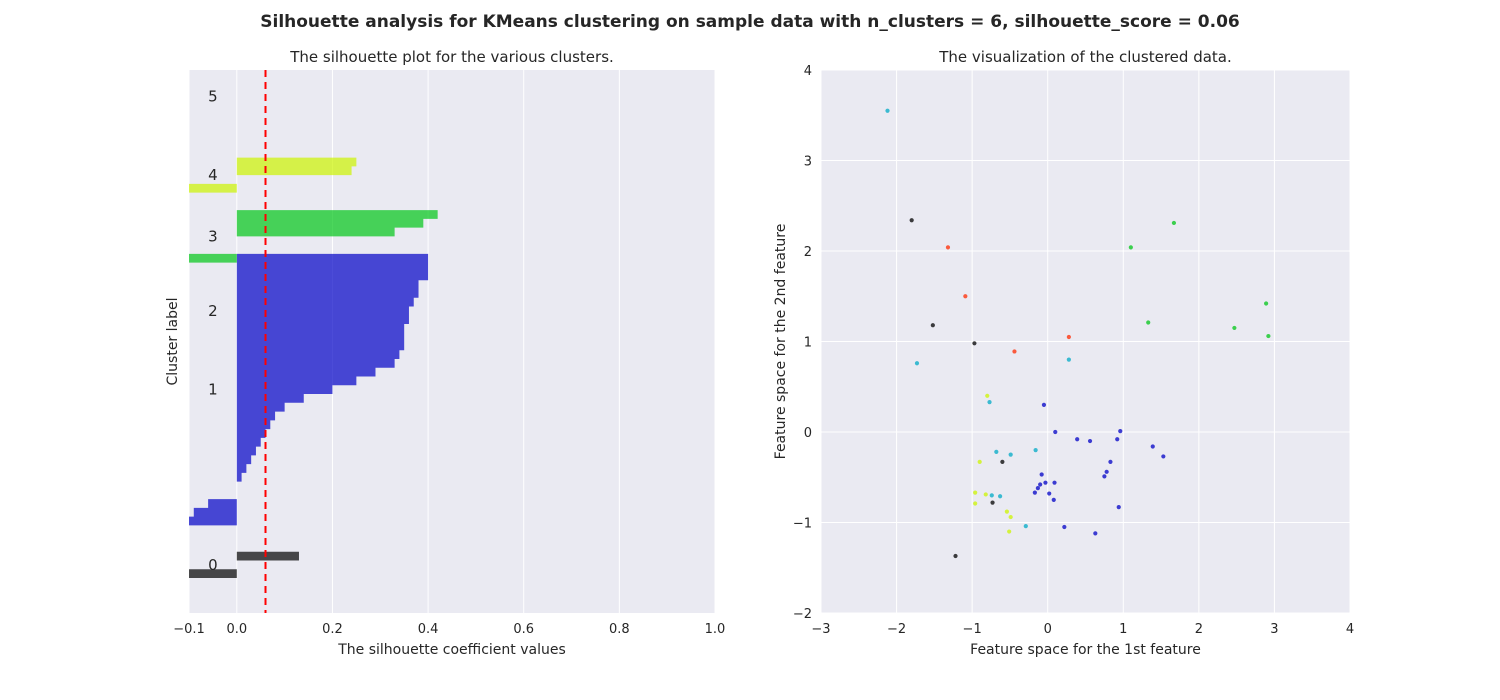 The width and height of the screenshot is (1500, 700). What do you see at coordinates (173, 342) in the screenshot?
I see `silhouette-y-axis-label: Cluster label` at bounding box center [173, 342].